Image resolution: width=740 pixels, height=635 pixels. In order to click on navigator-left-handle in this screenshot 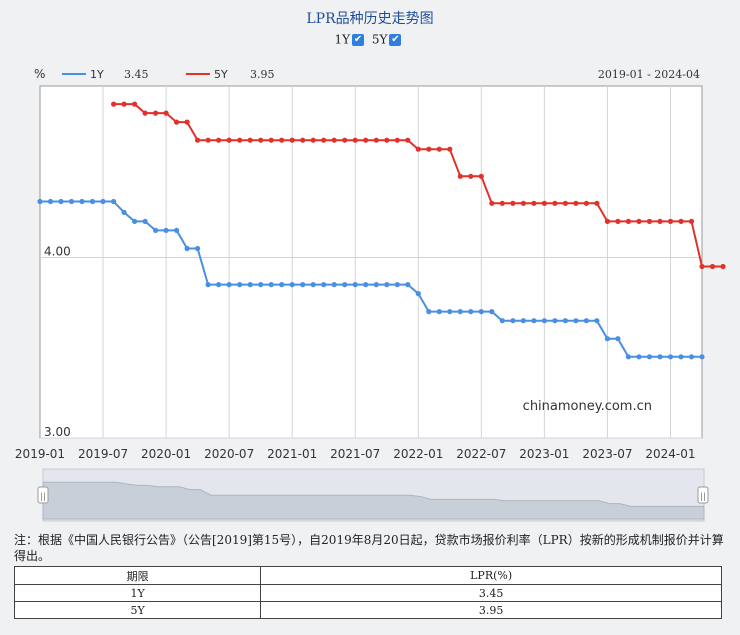, I will do `click(43, 495)`.